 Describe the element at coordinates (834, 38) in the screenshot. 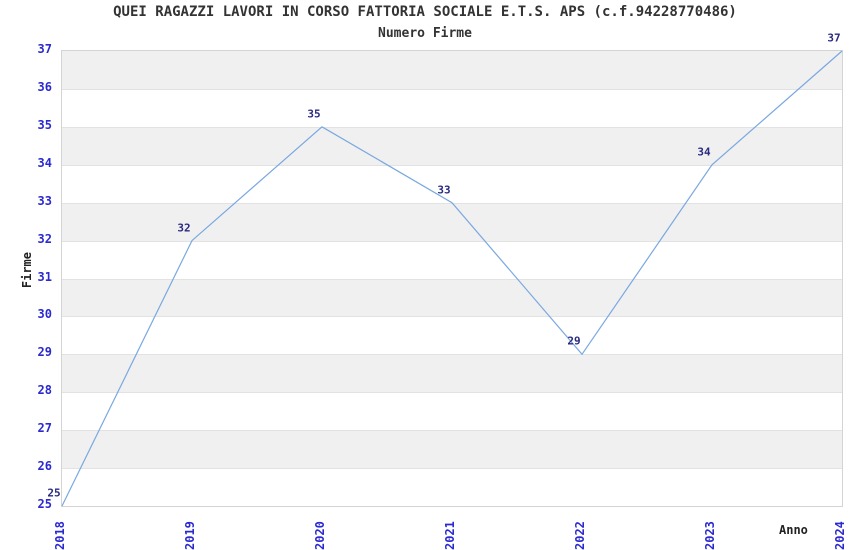

I see `data-point-label: 37` at that location.